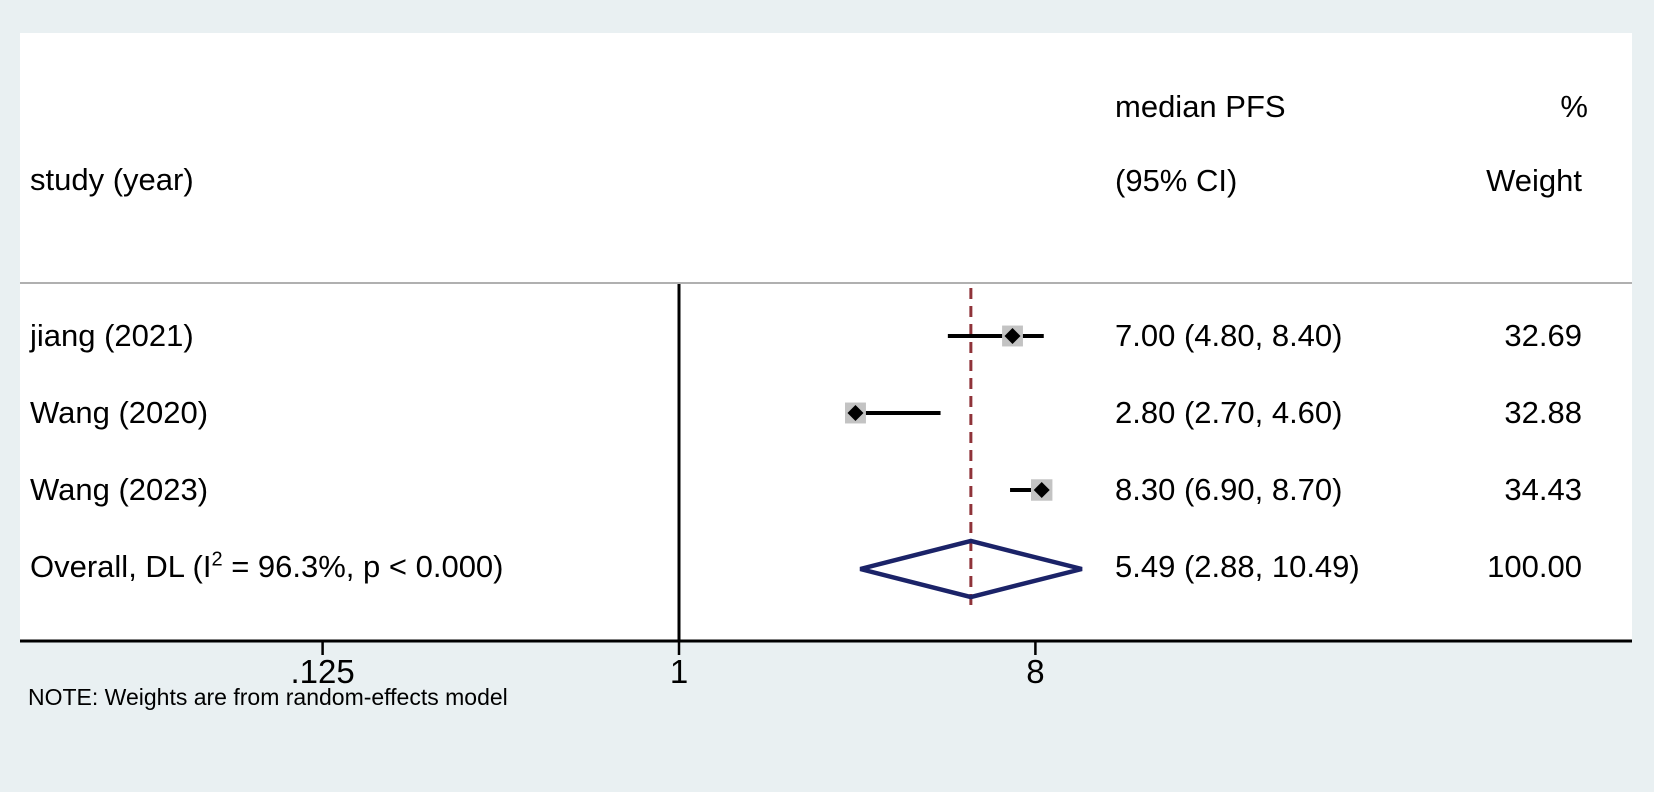  I want to click on study-effect-ci: 8.30 (6.90, 8.70), so click(1229, 489).